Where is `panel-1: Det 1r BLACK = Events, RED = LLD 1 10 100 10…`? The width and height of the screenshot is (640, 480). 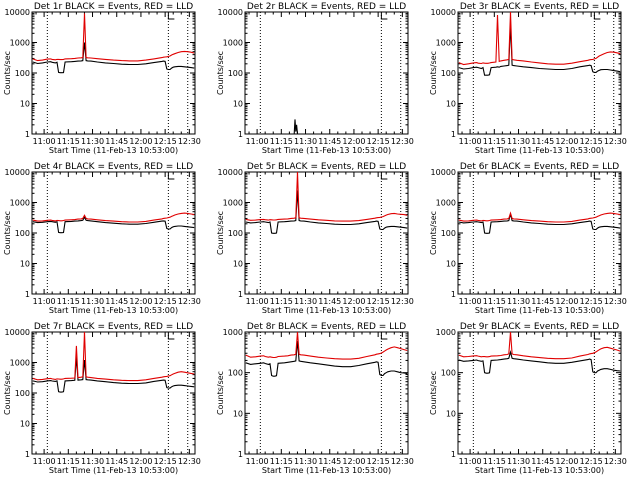 panel-1: Det 1r BLACK = Events, RED = LLD 1 10 100 10… is located at coordinates (102, 78).